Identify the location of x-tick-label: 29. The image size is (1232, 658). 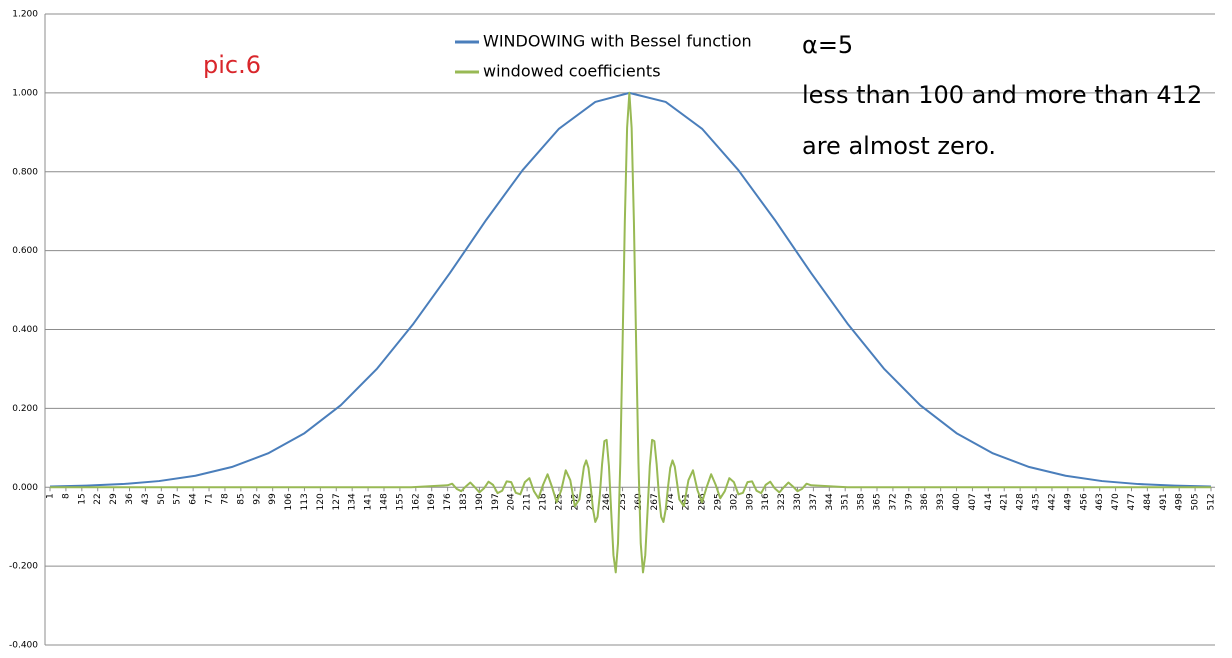
(114, 499).